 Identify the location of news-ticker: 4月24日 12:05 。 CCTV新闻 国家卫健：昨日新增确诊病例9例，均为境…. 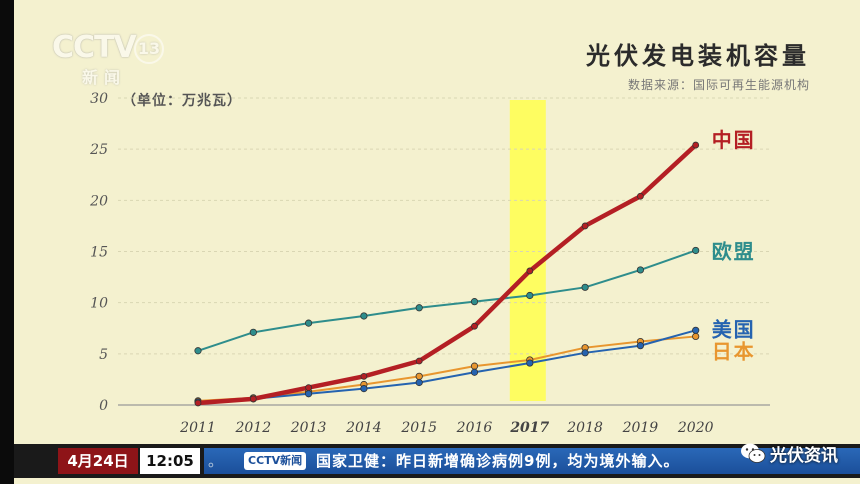
(437, 461).